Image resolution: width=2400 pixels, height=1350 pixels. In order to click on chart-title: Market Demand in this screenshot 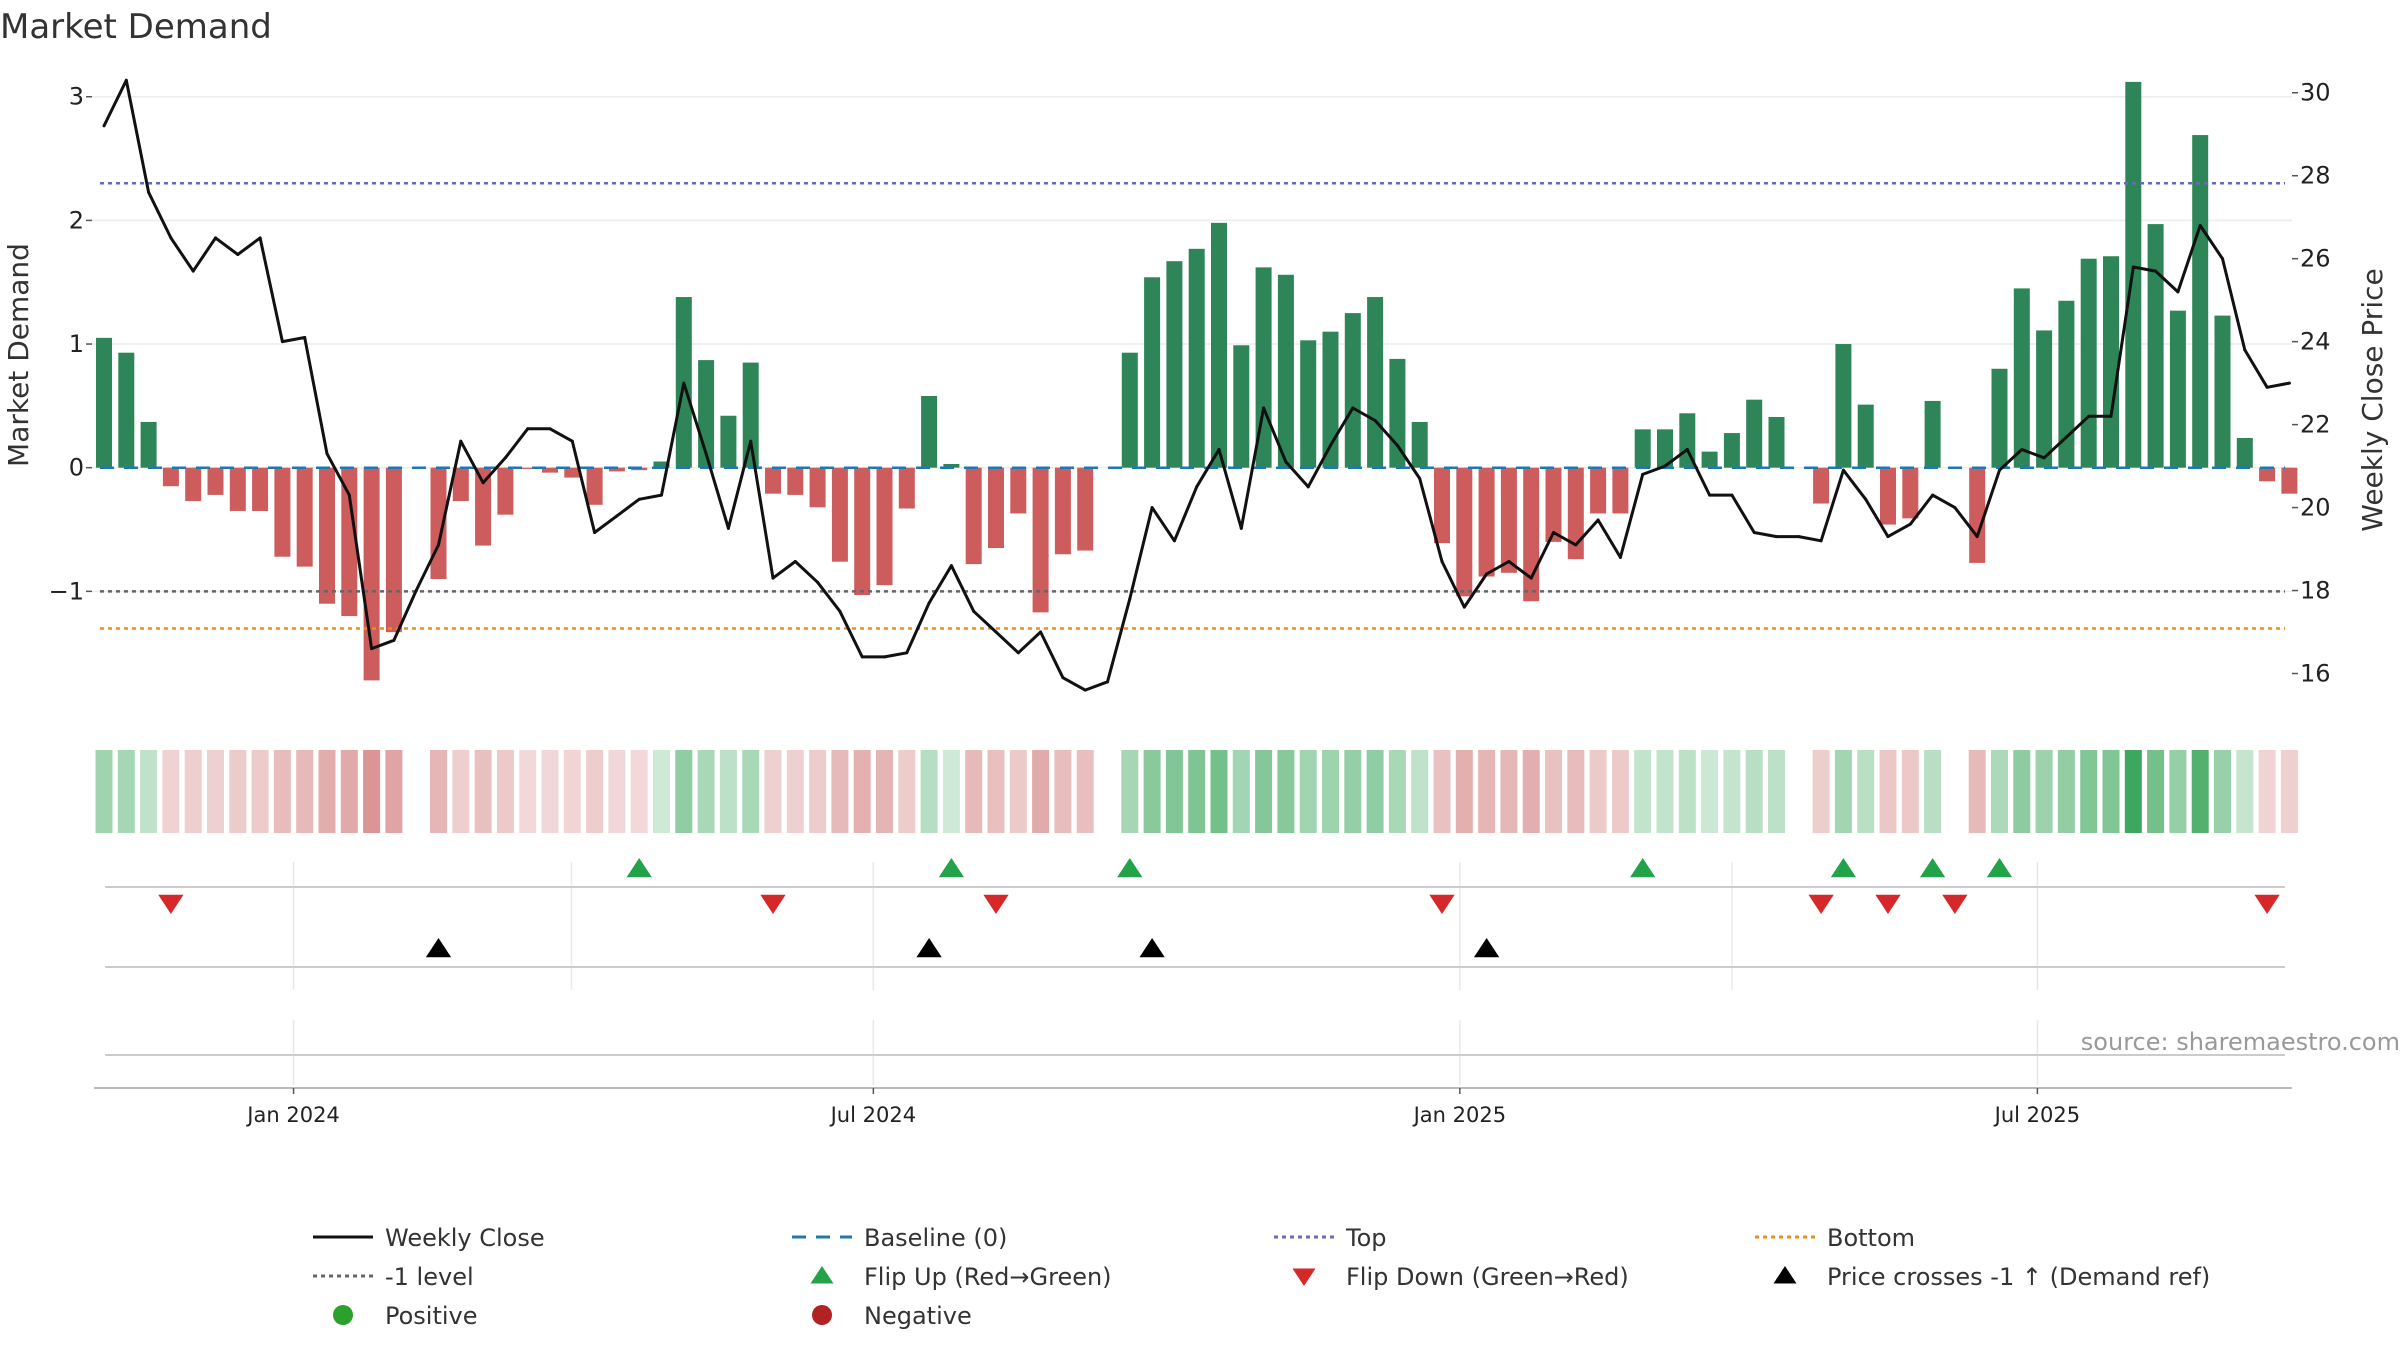, I will do `click(136, 27)`.